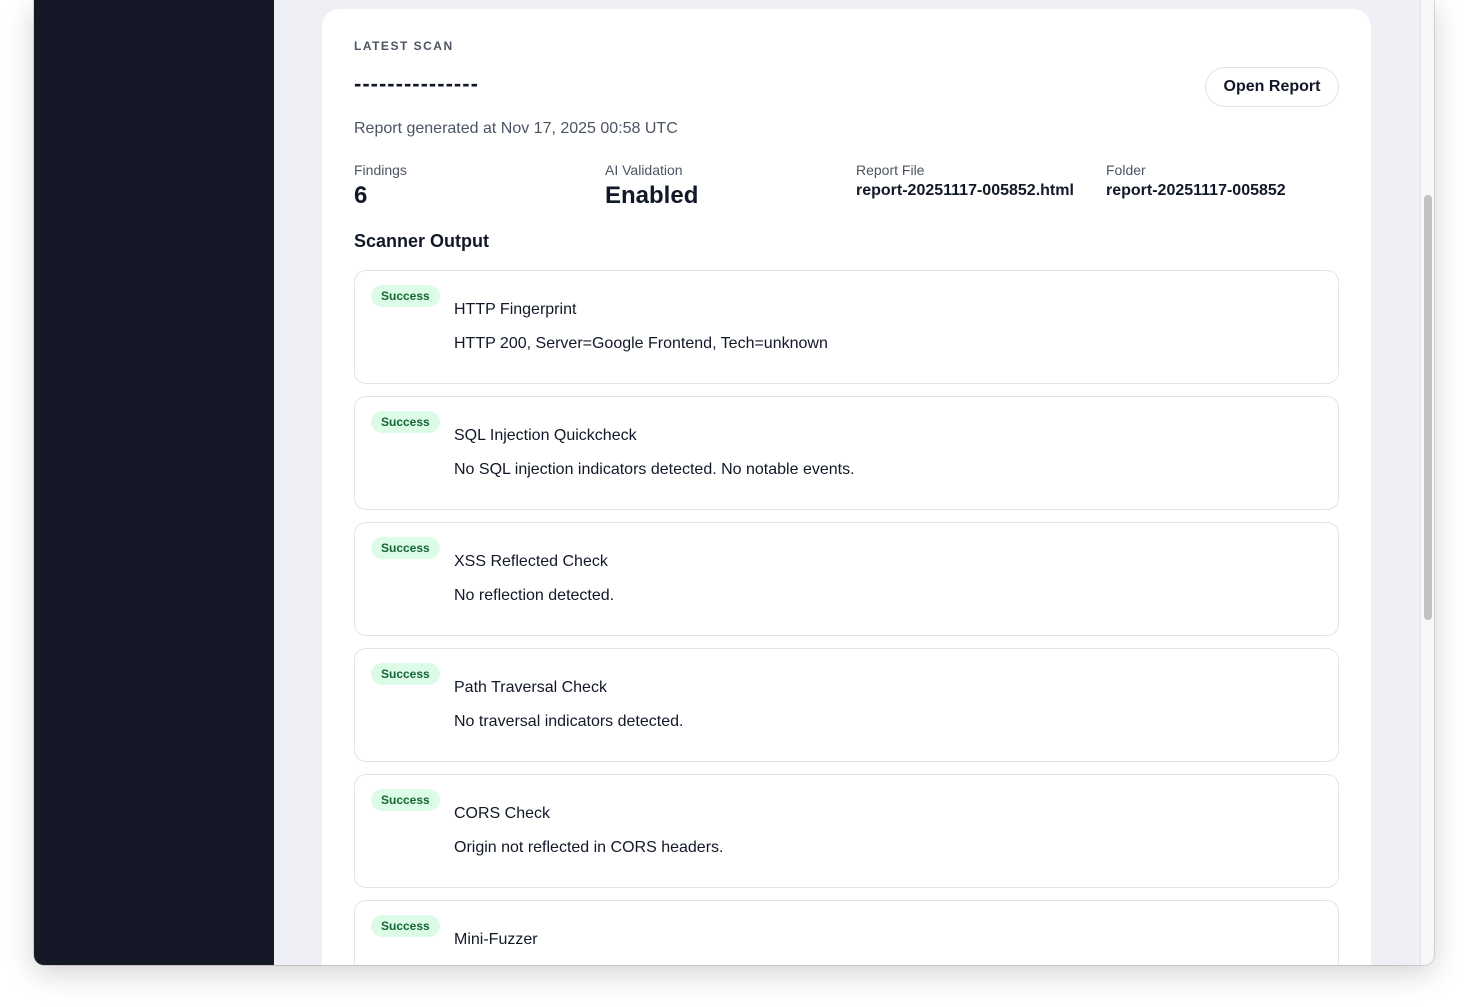  What do you see at coordinates (1196, 190) in the screenshot?
I see `meta-value: report-20251117-005852` at bounding box center [1196, 190].